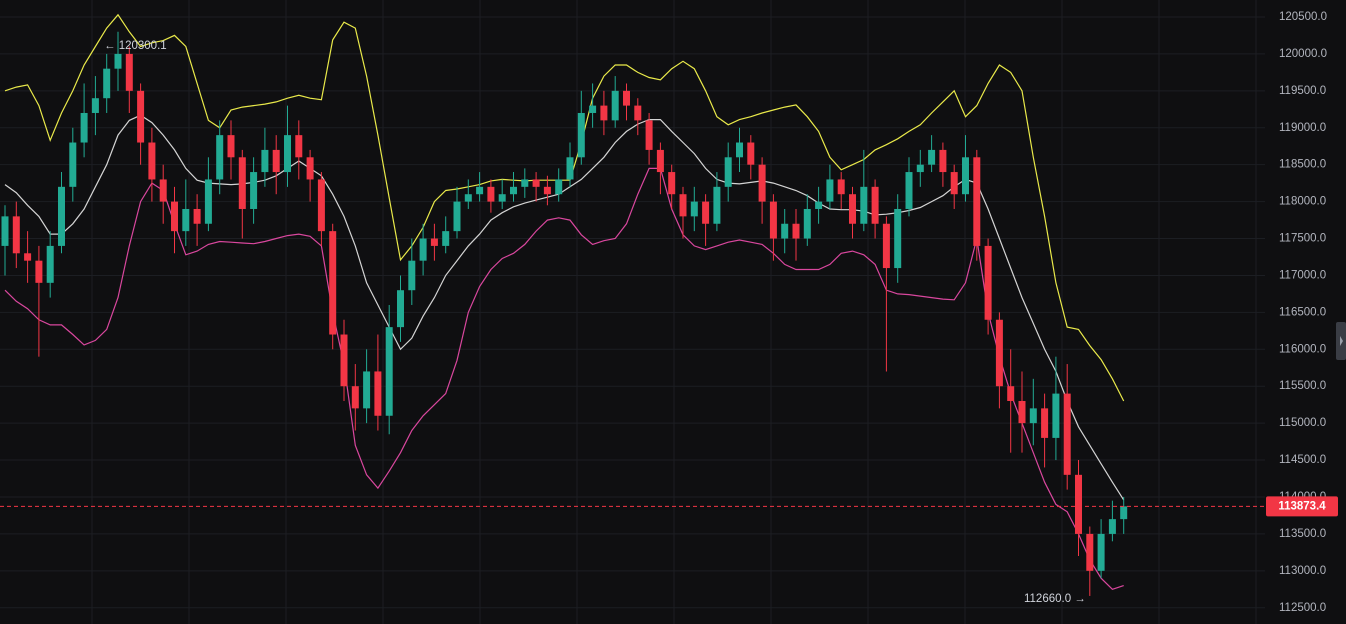 The width and height of the screenshot is (1346, 624). I want to click on y-tick-label: 116500.0, so click(1302, 312).